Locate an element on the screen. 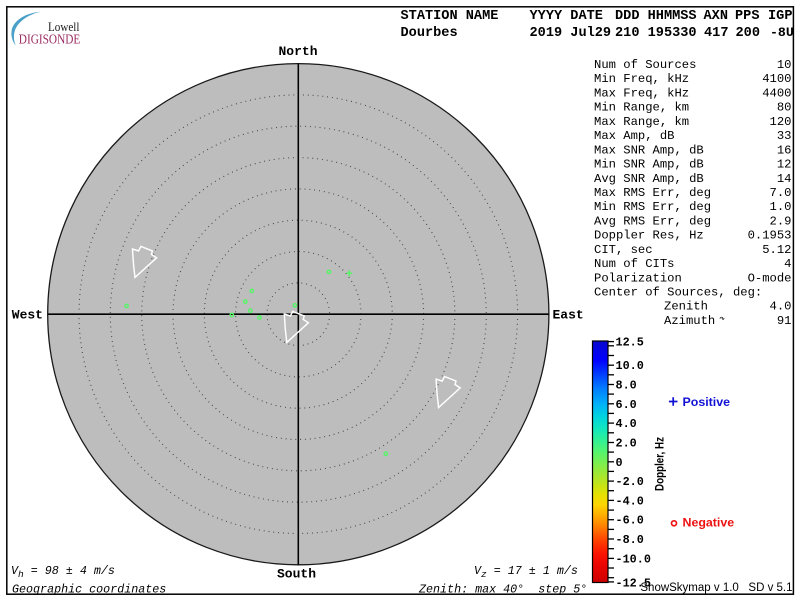 This screenshot has width=800, height=600. svg-text: 5.12 is located at coordinates (776, 250).